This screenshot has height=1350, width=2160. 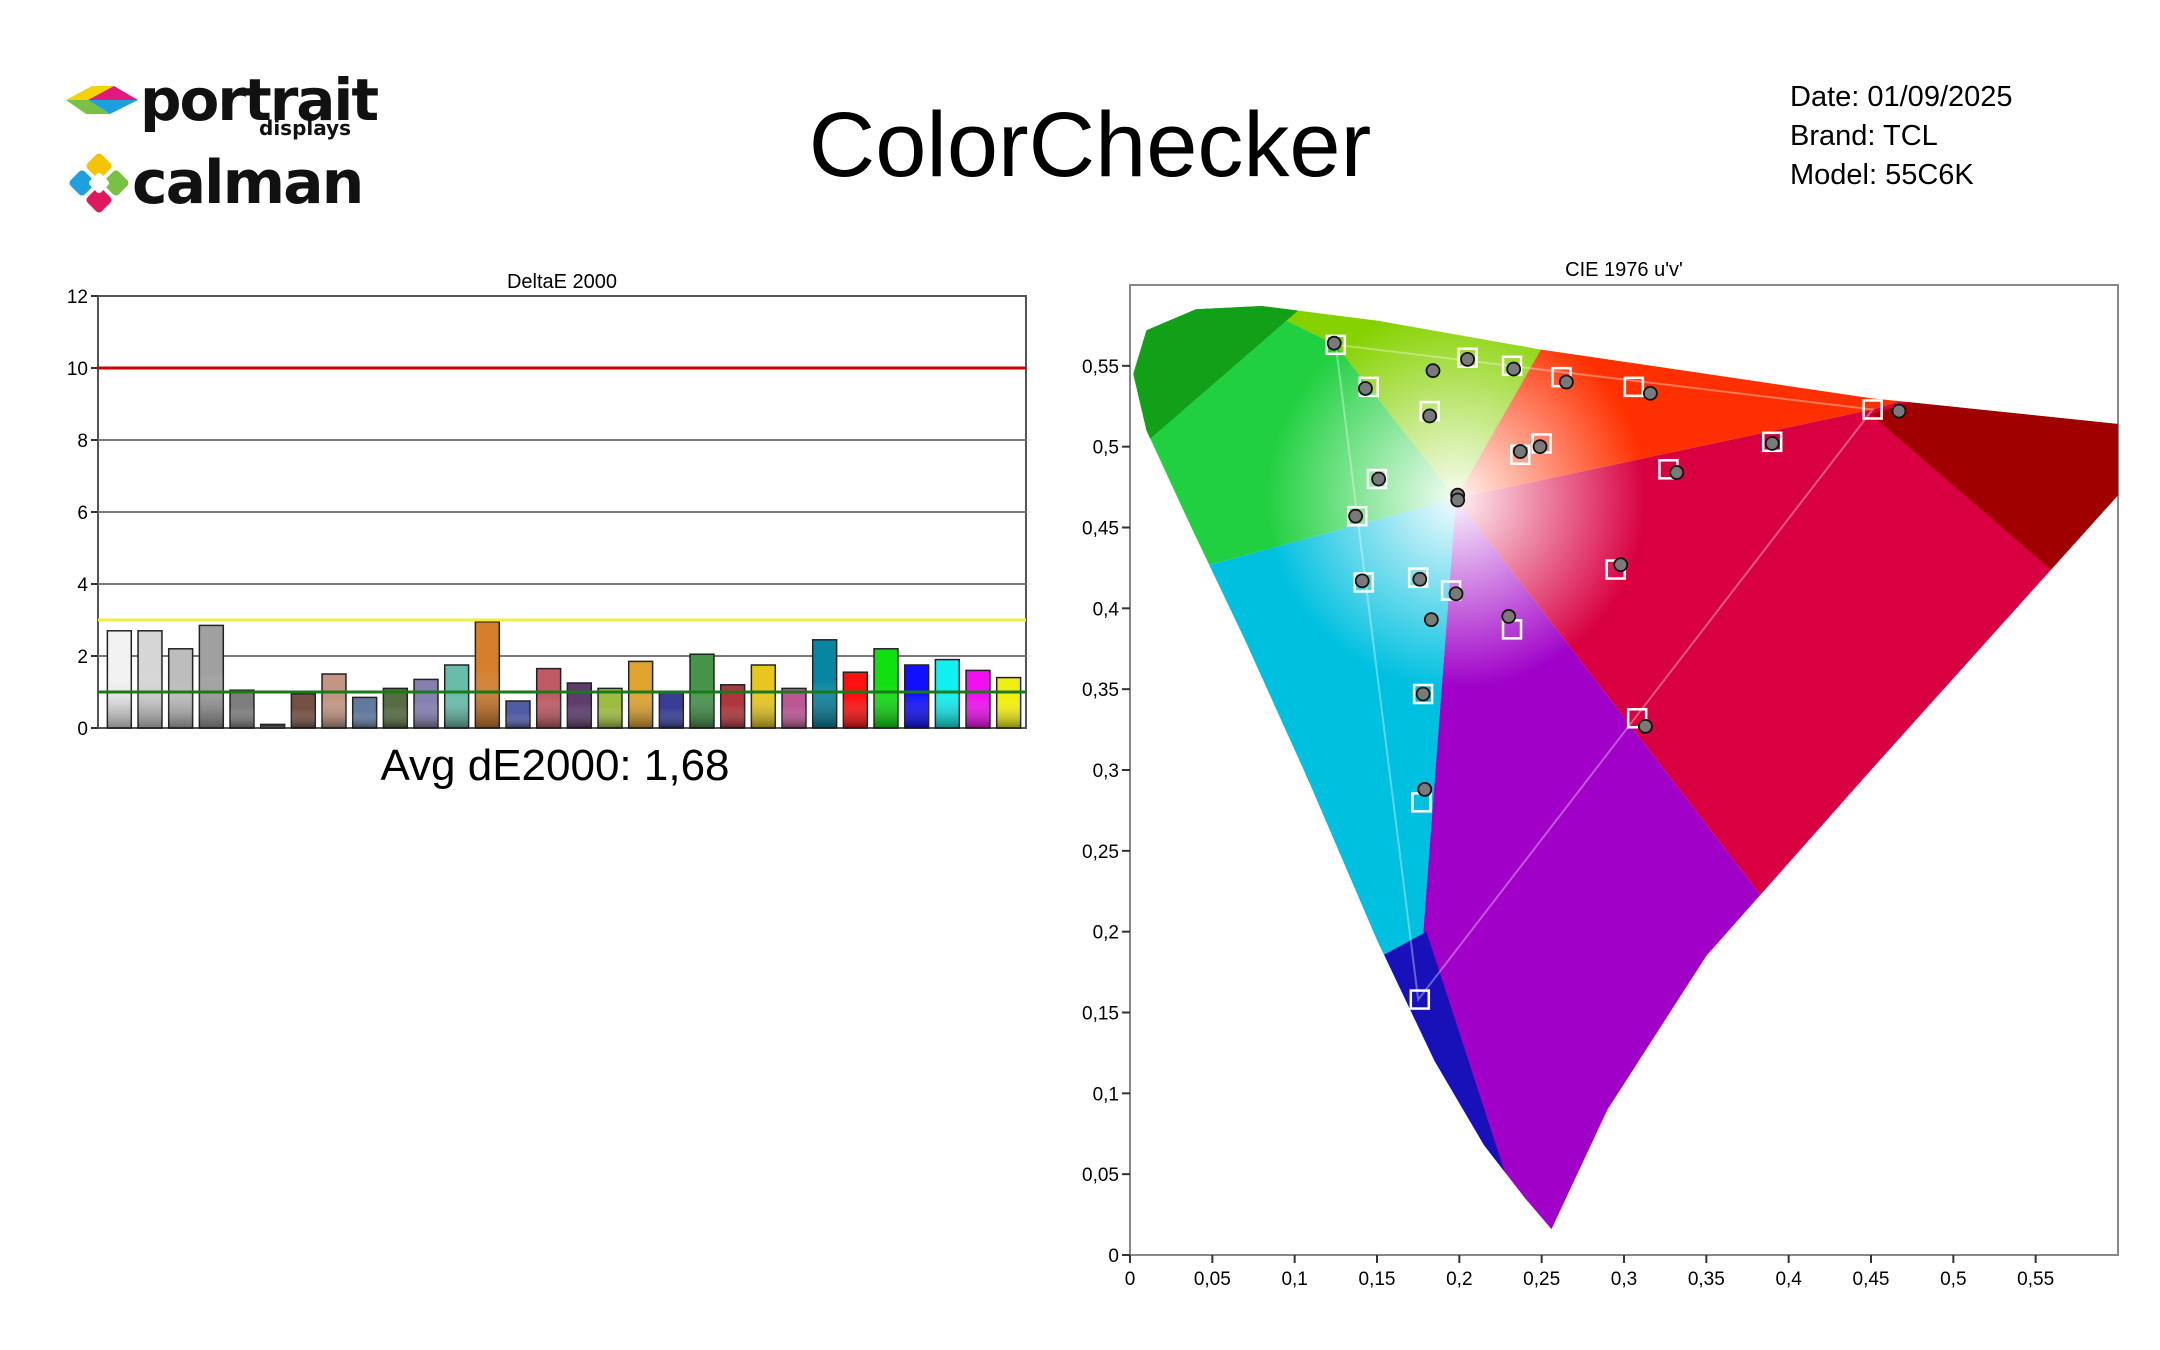 I want to click on portrait-wordmark: portrait, so click(x=259, y=100).